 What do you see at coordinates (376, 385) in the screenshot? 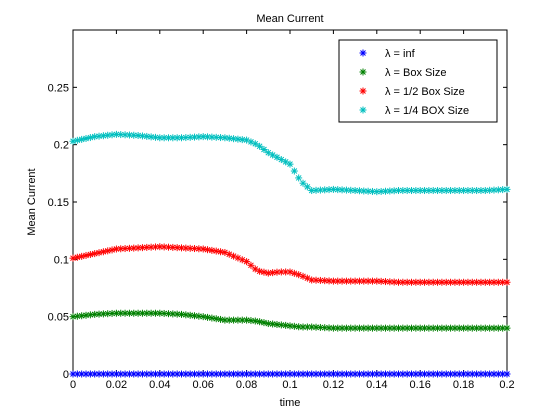
I see `x-tick-label: 0.14` at bounding box center [376, 385].